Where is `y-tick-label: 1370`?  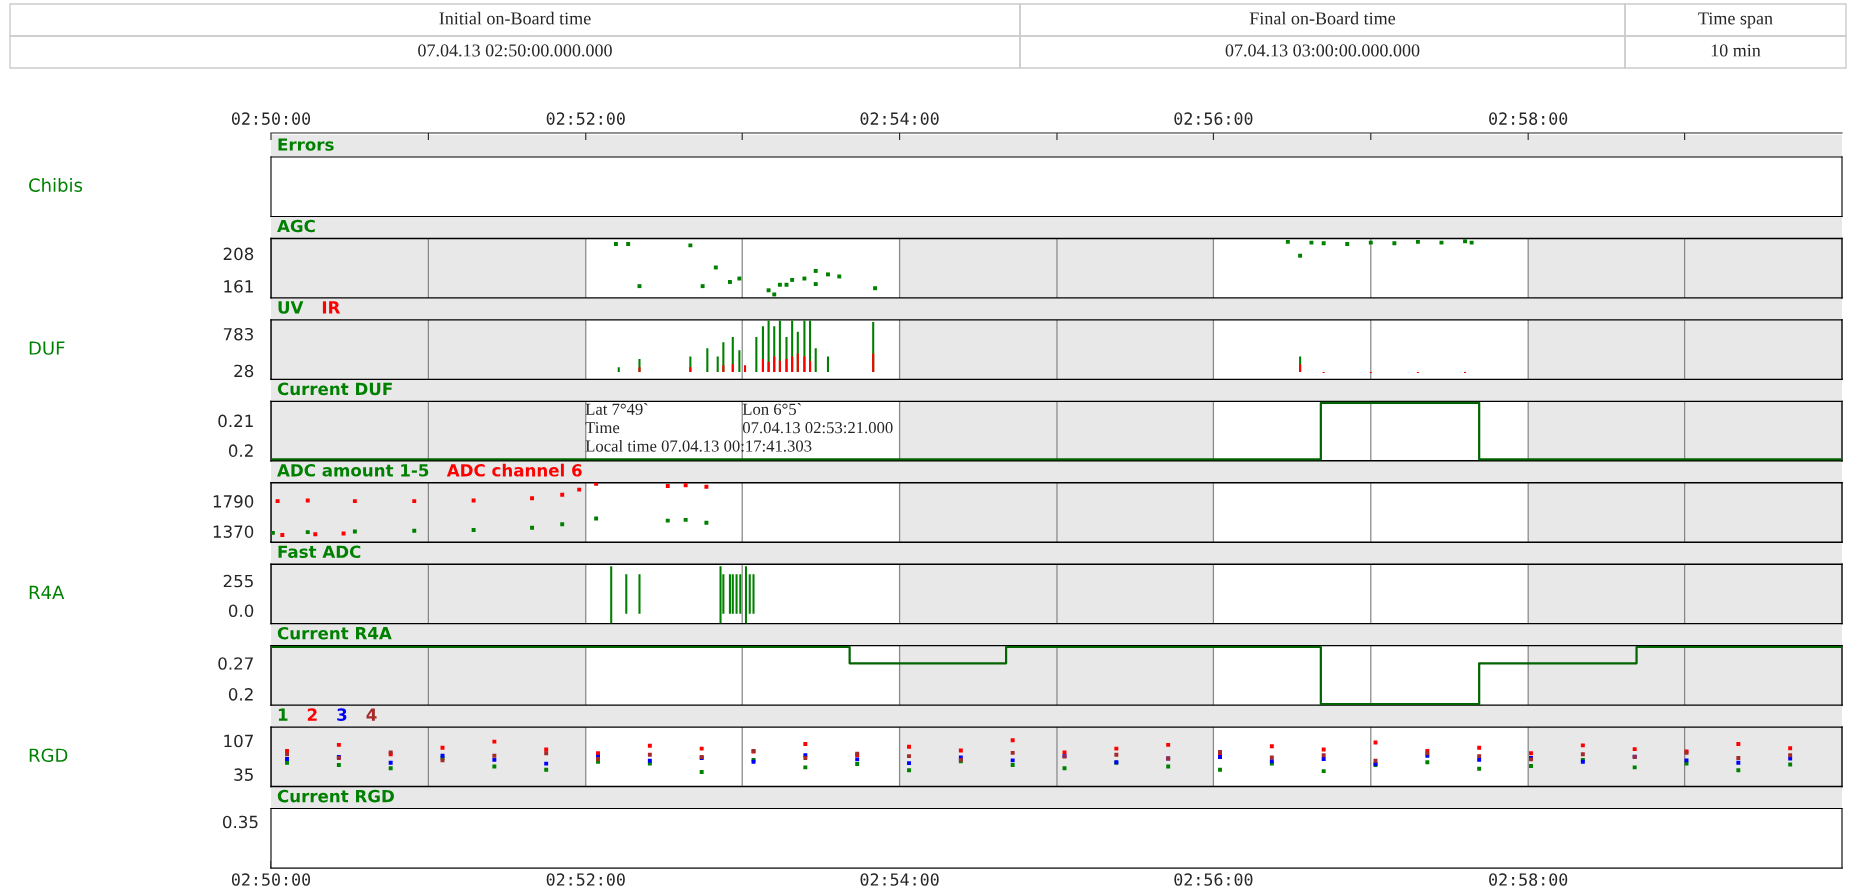
y-tick-label: 1370 is located at coordinates (233, 531).